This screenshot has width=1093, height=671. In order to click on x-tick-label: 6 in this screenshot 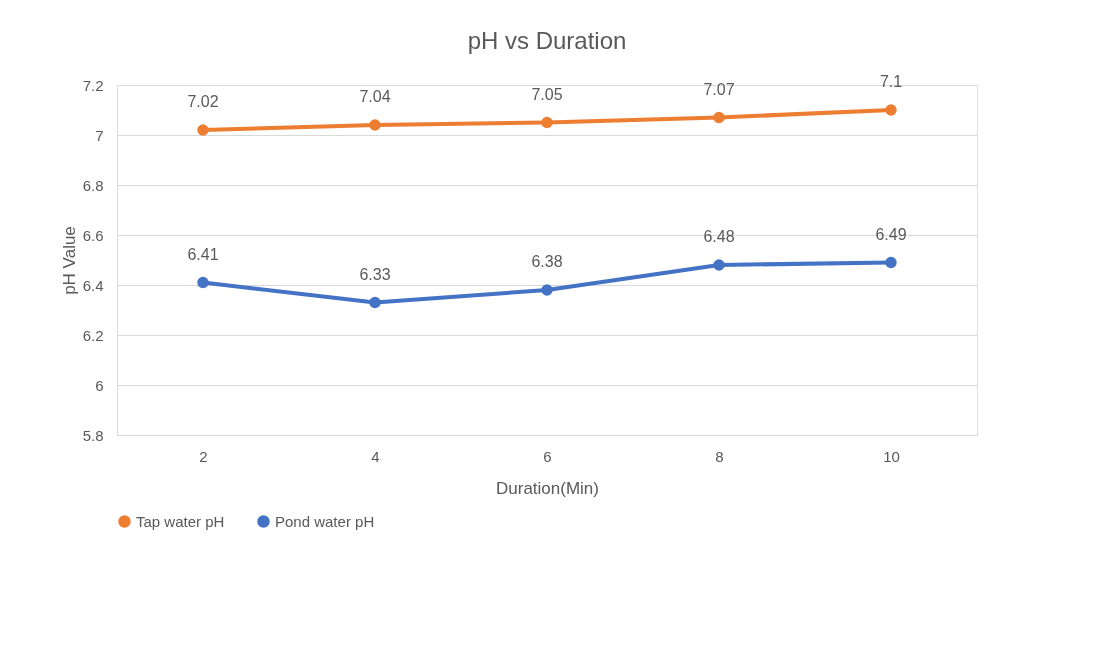, I will do `click(547, 456)`.